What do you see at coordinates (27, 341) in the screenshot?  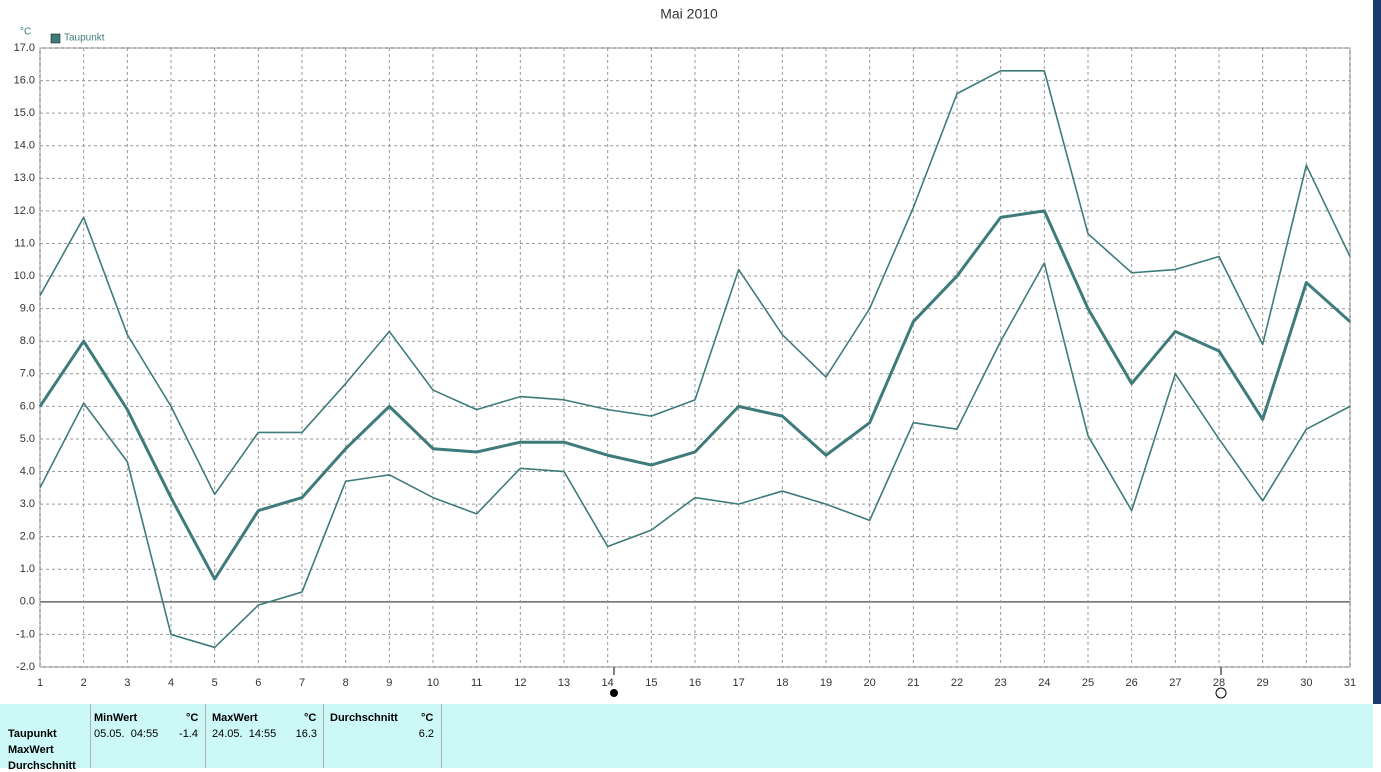 I see `y-tick-label: 8.0` at bounding box center [27, 341].